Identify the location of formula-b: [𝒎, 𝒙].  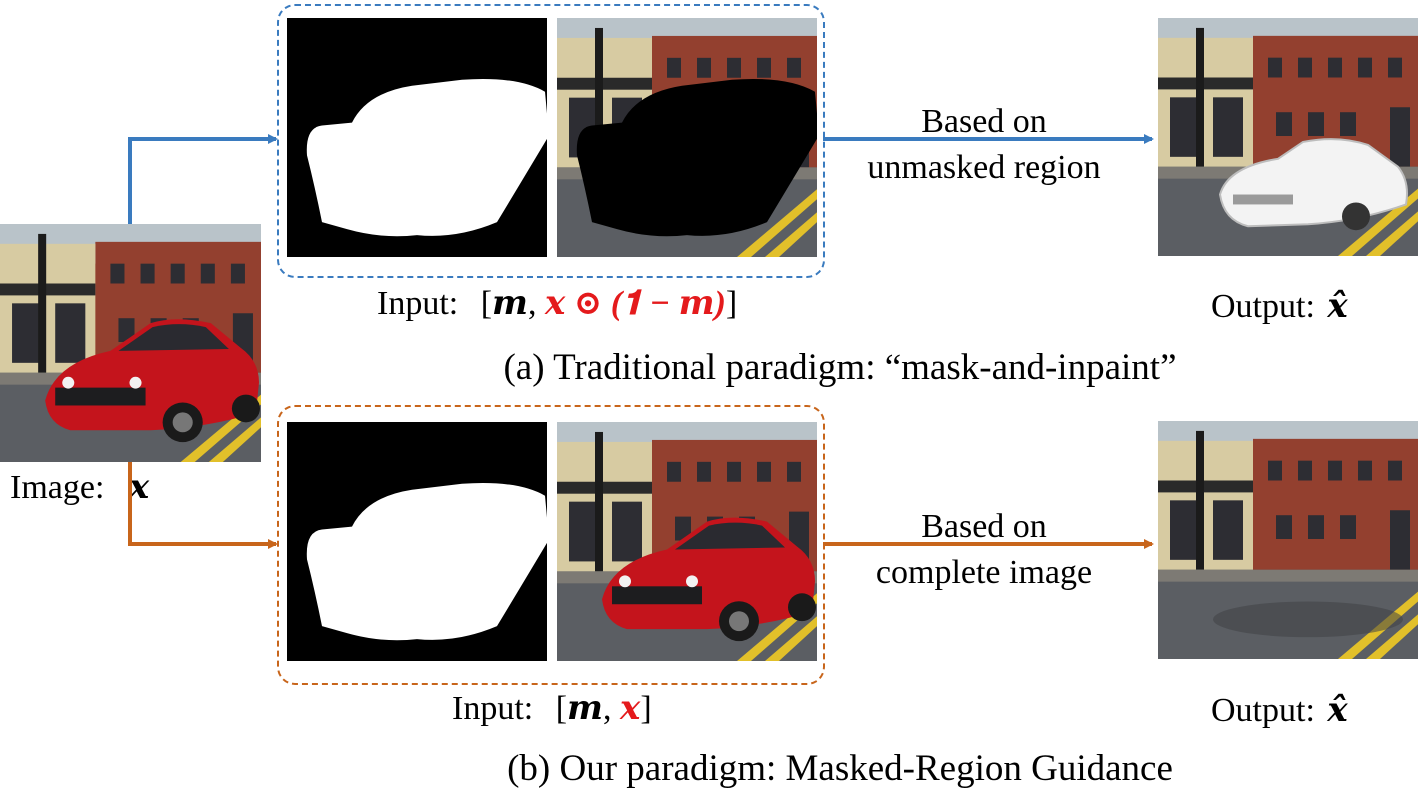
(604, 708).